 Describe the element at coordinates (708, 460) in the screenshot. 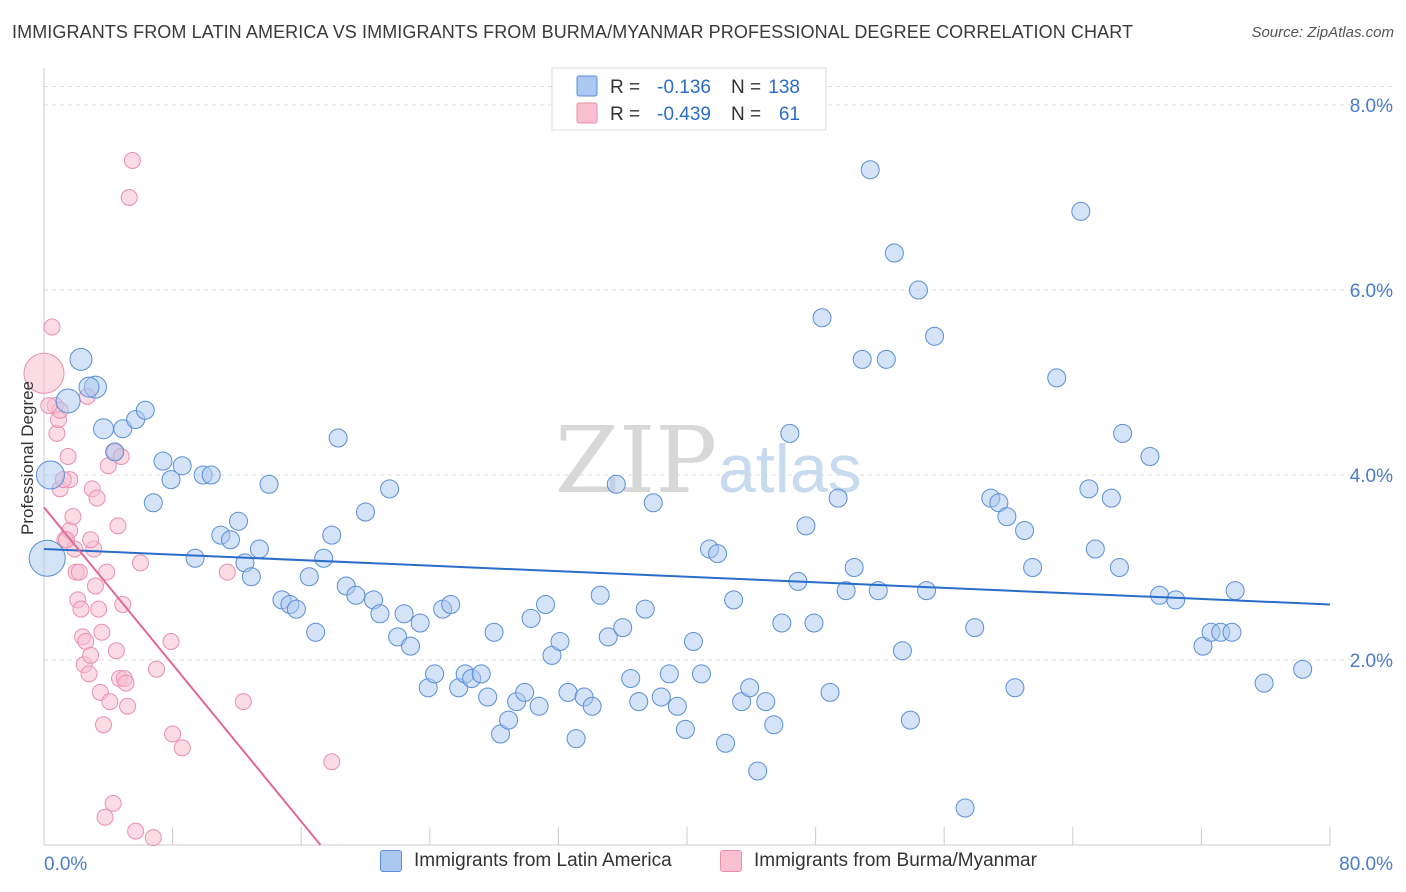

I see `watermark: ZIP atlas` at that location.